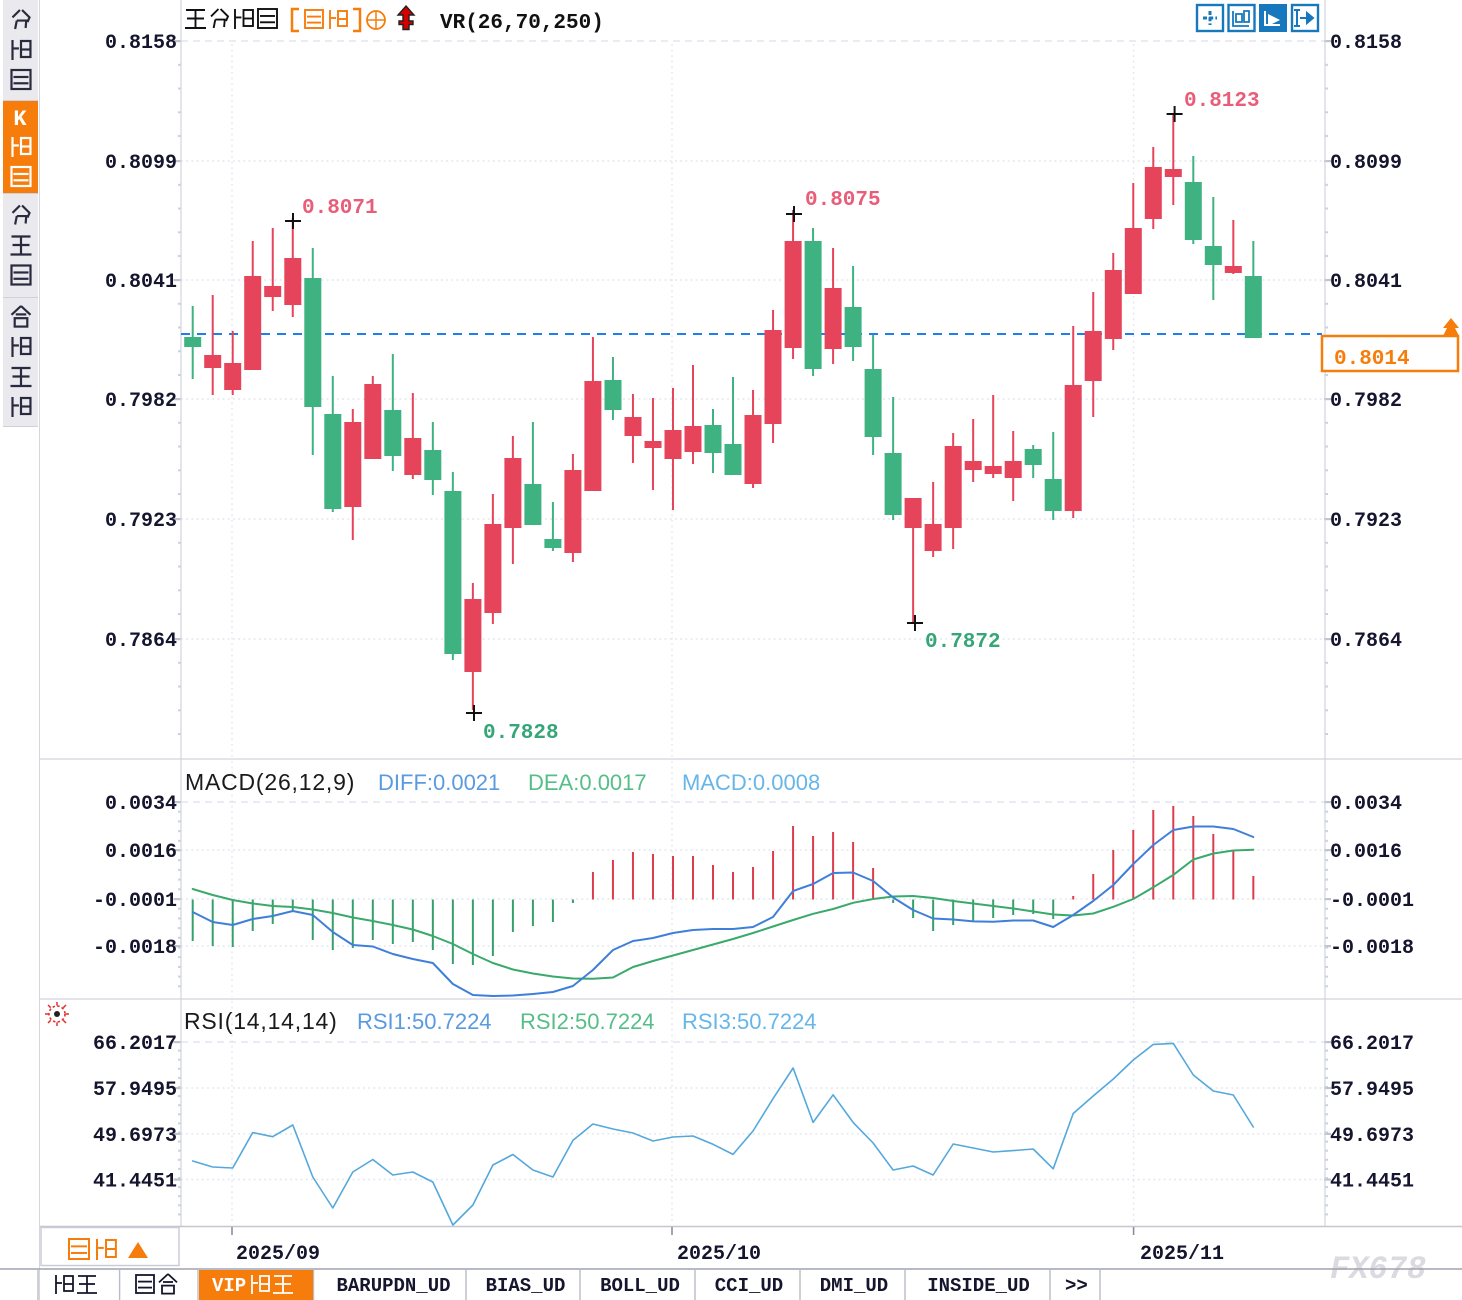 The height and width of the screenshot is (1300, 1462). What do you see at coordinates (587, 1021) in the screenshot?
I see `svg-text: RSI2:50.7224` at bounding box center [587, 1021].